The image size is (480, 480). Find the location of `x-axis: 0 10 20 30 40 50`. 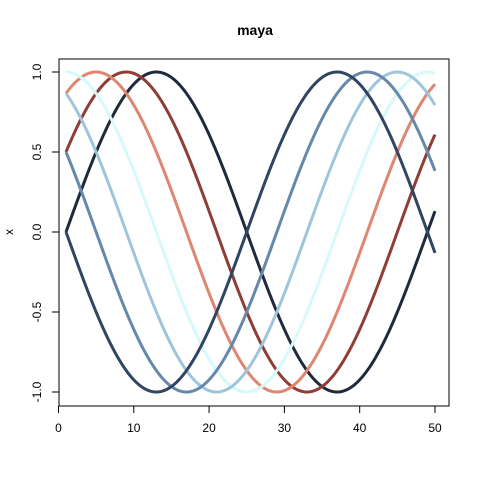

x-axis: 0 10 20 30 40 50 is located at coordinates (248, 420).